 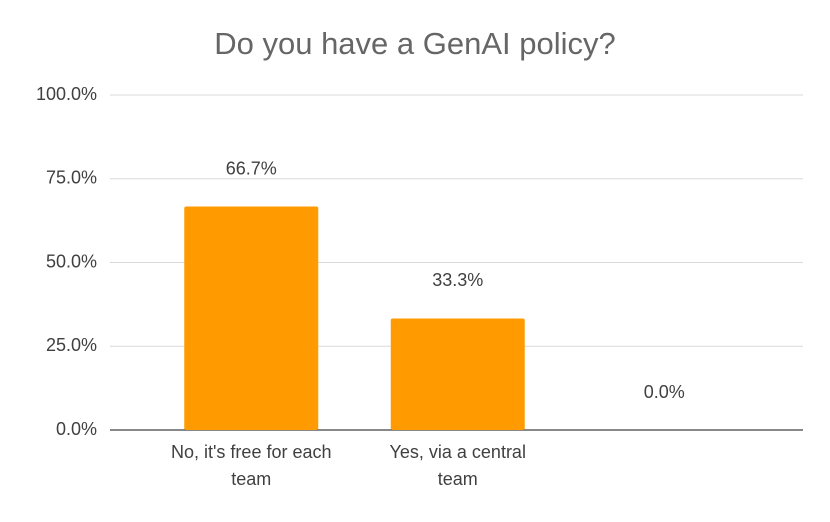 I want to click on x-tick-label-box: No, it's free for each team, so click(x=251, y=465).